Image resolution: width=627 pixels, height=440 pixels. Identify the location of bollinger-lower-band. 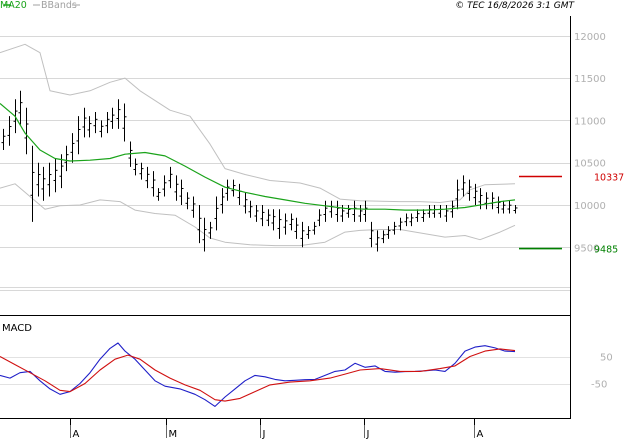
(258, 215).